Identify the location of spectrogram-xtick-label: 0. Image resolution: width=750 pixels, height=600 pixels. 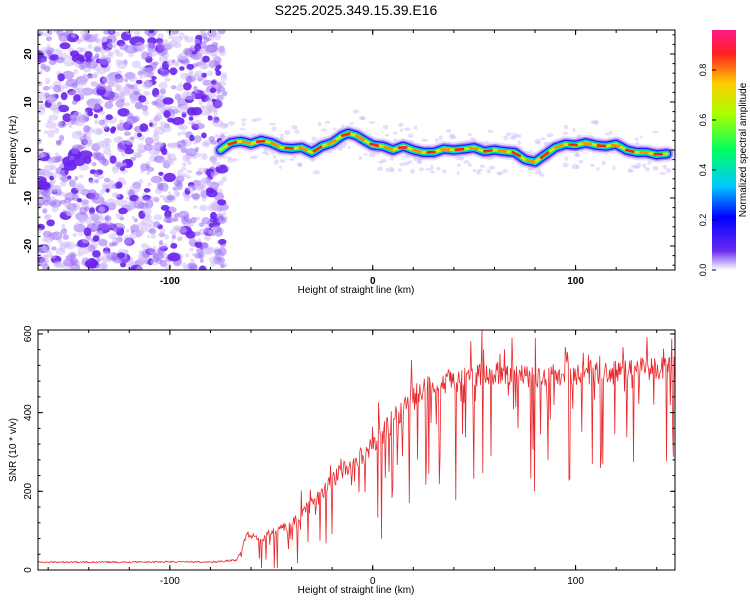
(373, 281).